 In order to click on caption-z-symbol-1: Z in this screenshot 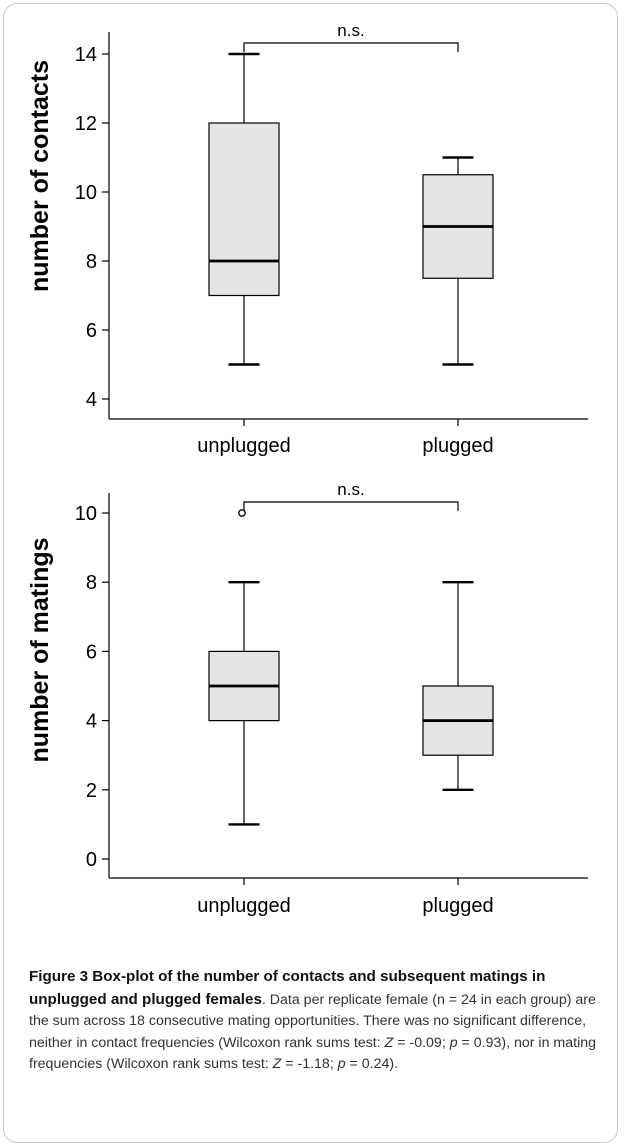, I will do `click(389, 1042)`.